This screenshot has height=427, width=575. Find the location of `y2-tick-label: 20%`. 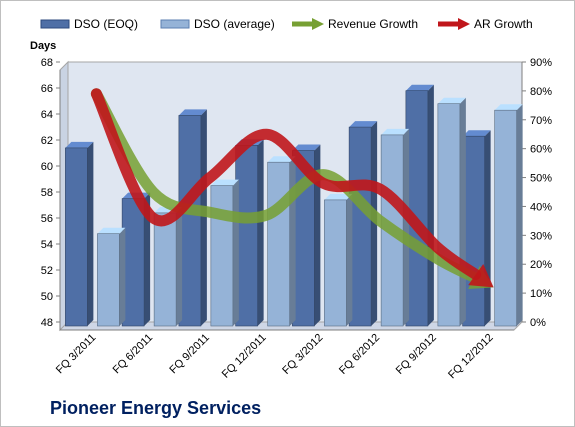

y2-tick-label: 20% is located at coordinates (541, 265).